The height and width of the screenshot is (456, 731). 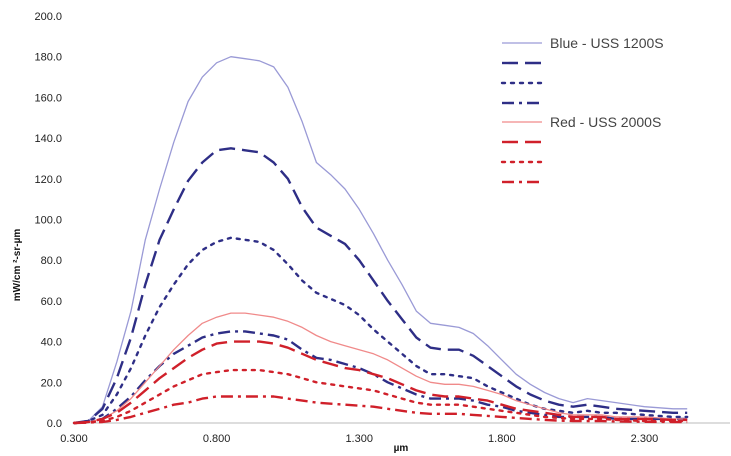 I want to click on y-tick-label: 200.0, so click(x=48, y=17).